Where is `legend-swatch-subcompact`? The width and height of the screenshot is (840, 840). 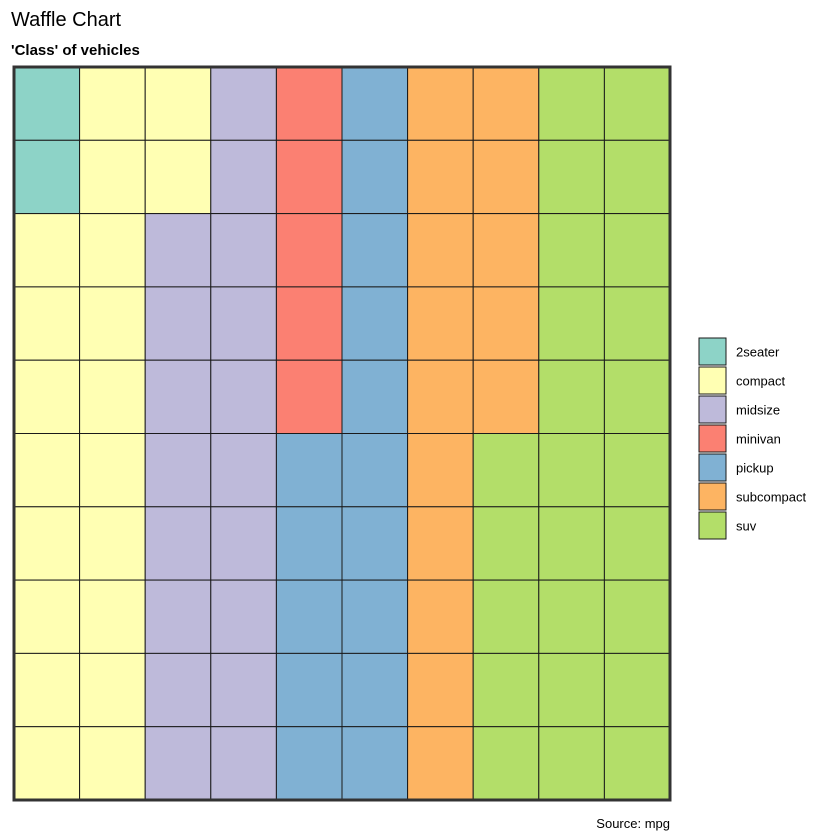
legend-swatch-subcompact is located at coordinates (712, 496).